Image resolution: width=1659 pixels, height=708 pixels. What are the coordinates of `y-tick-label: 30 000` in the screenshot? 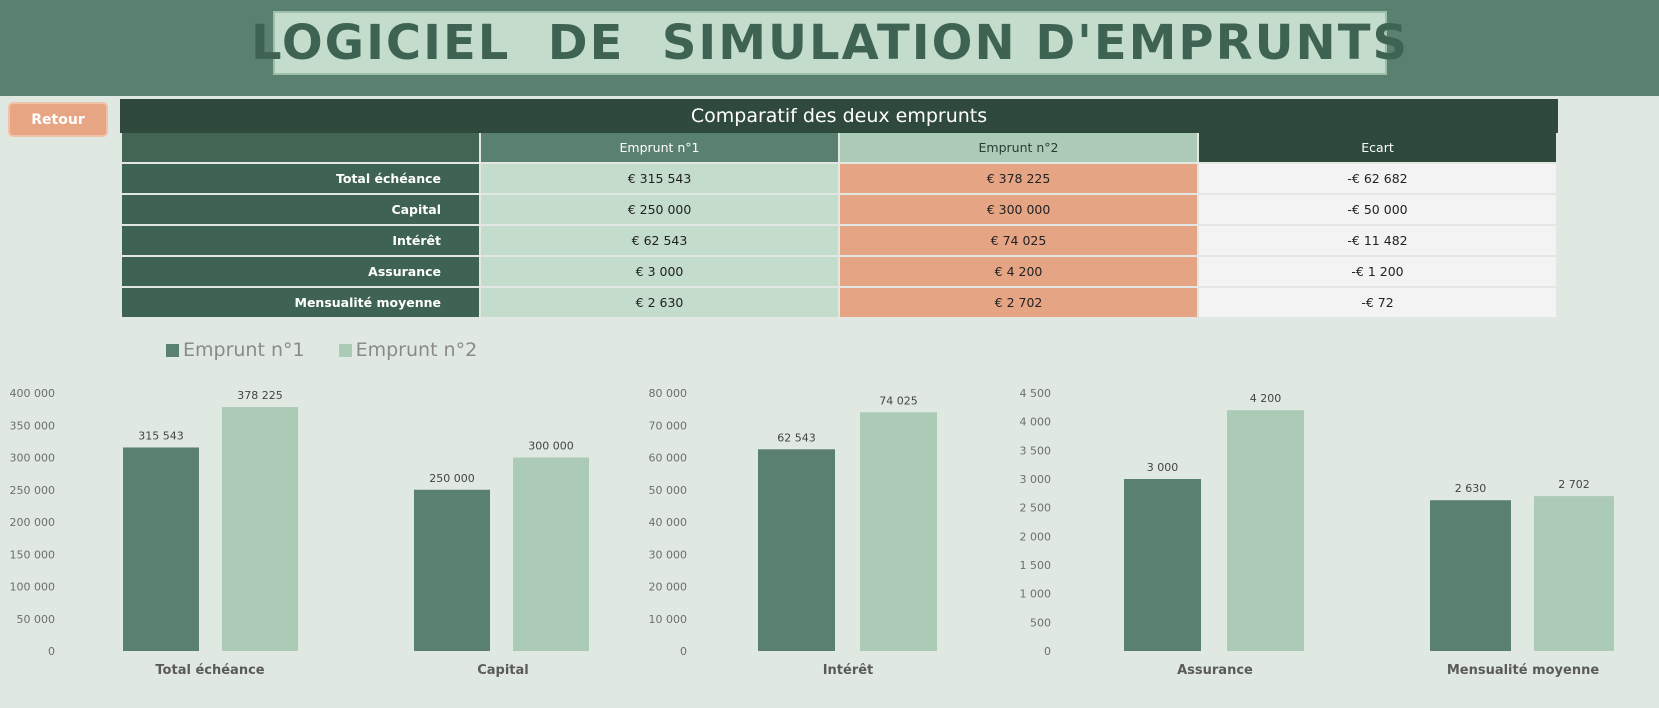 It's located at (668, 554).